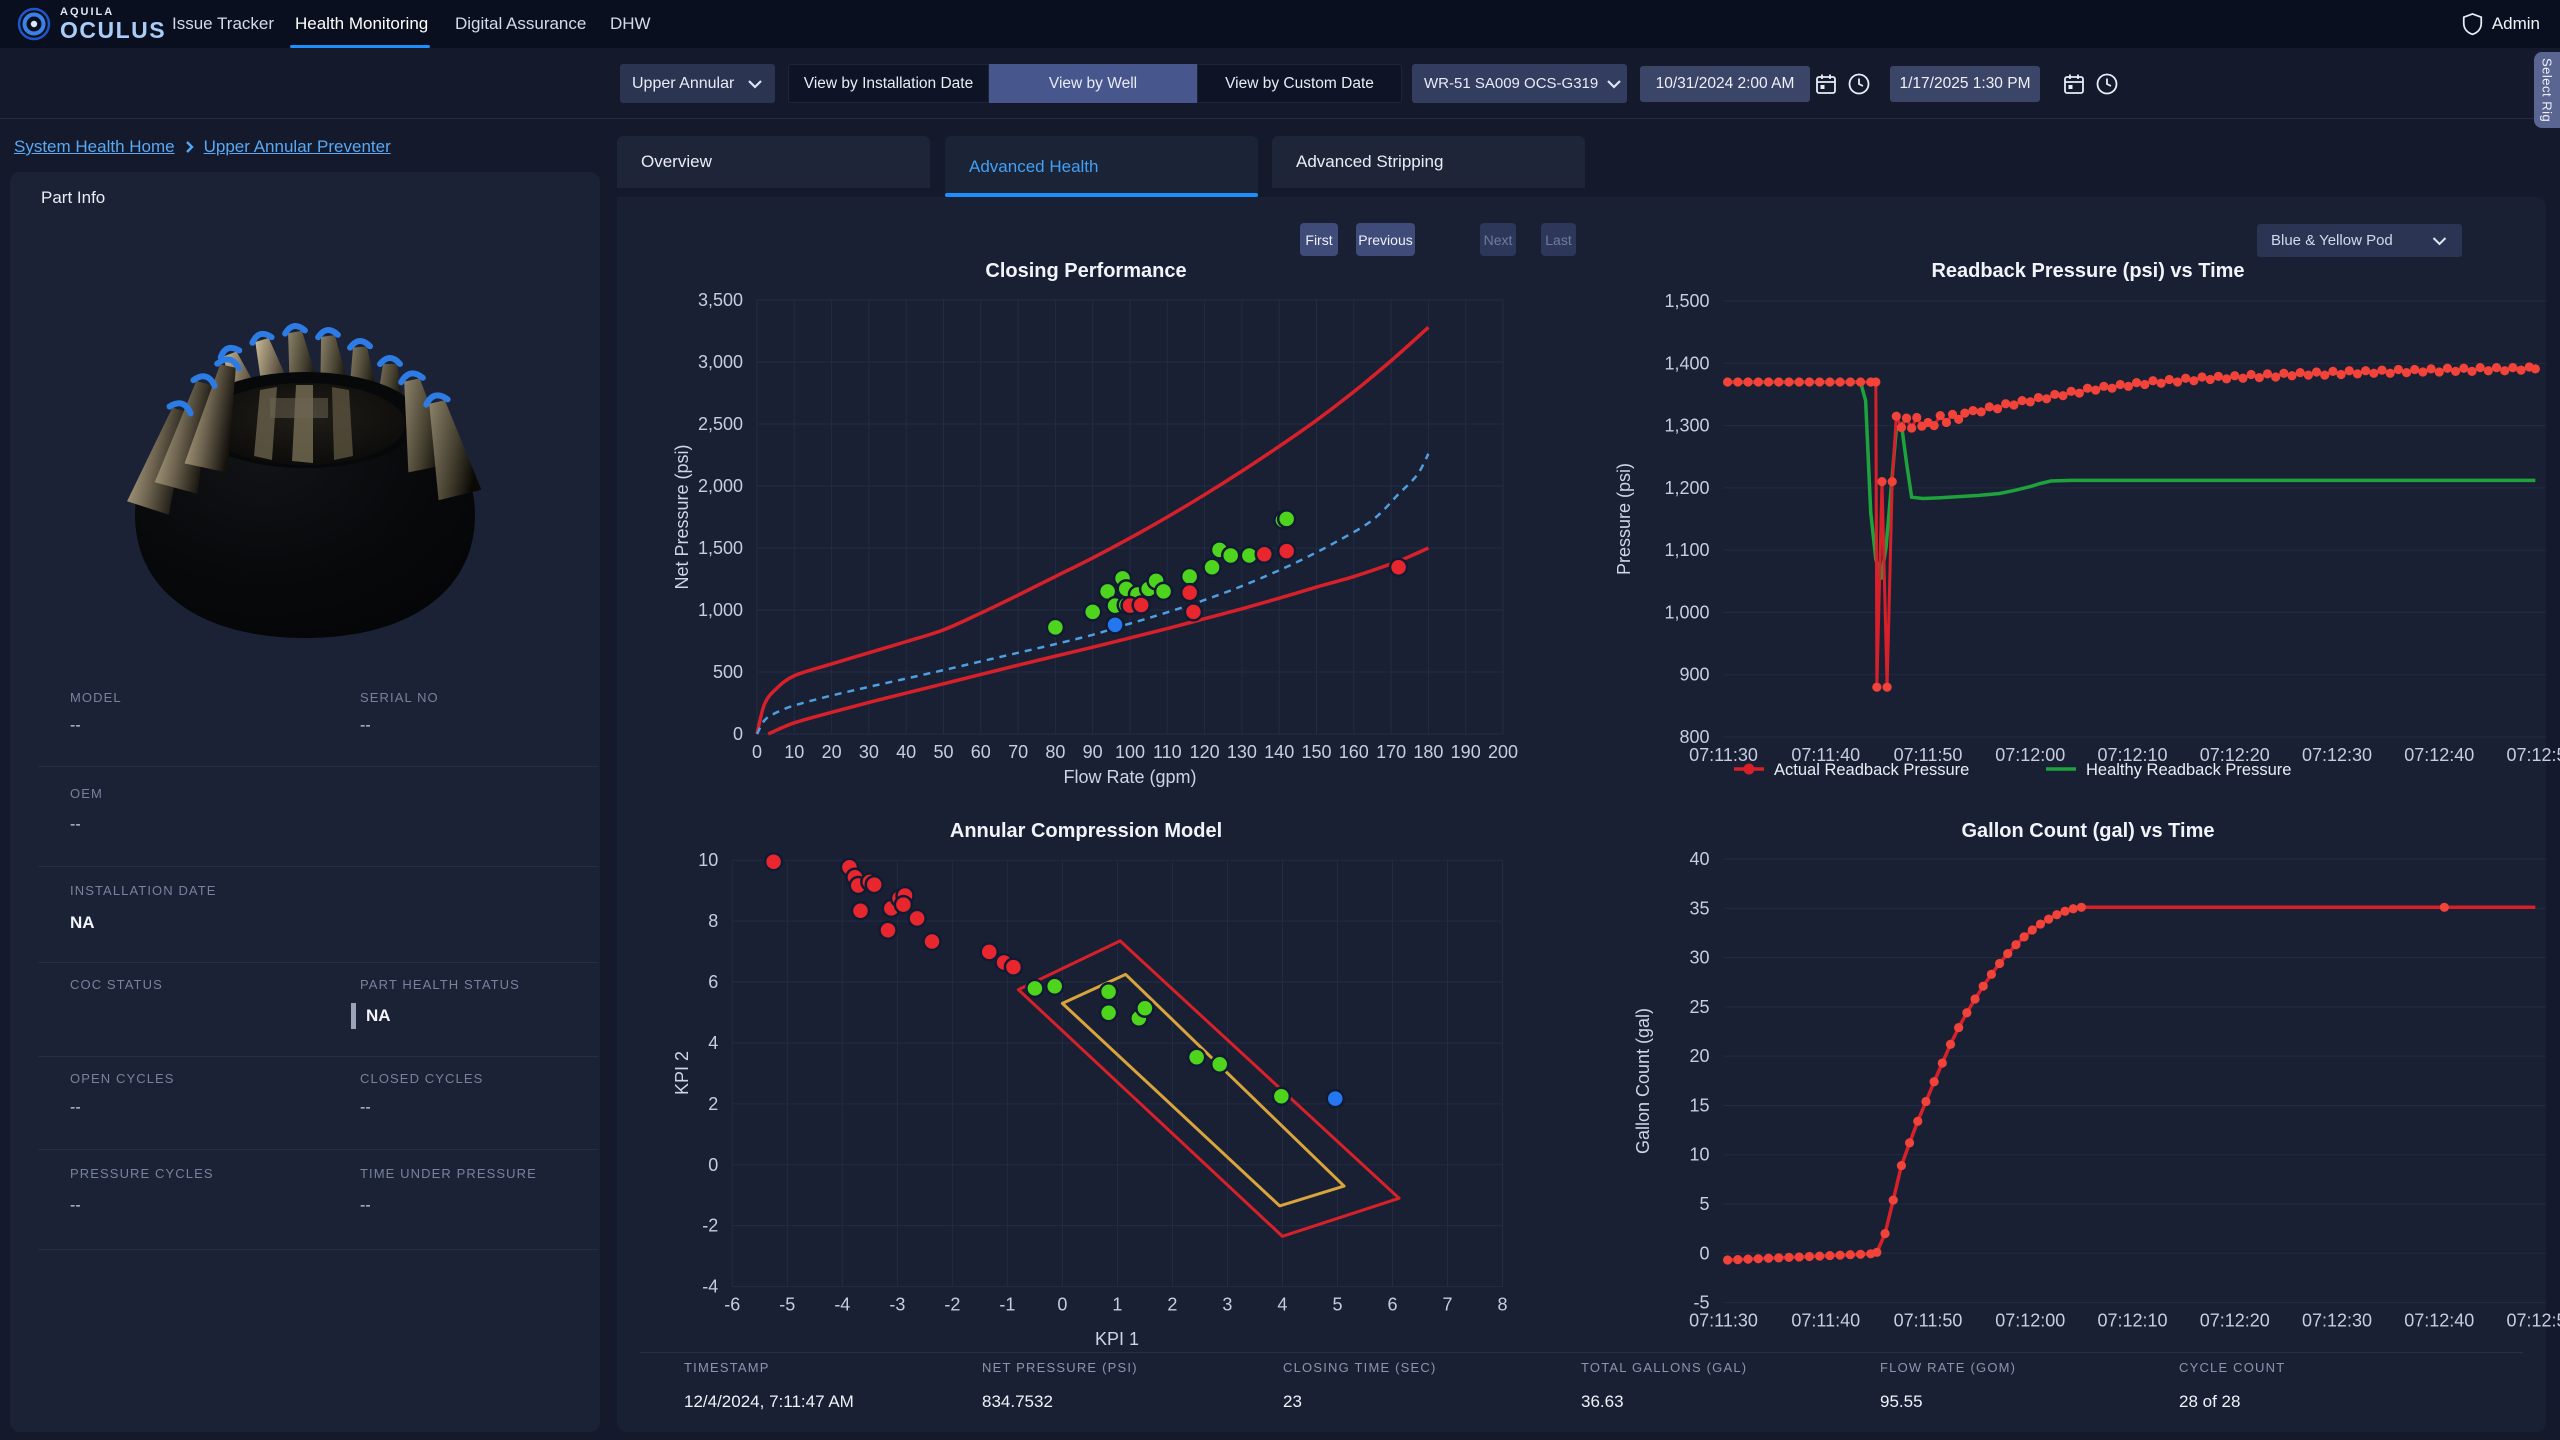 The width and height of the screenshot is (2560, 1440). Describe the element at coordinates (2439, 755) in the screenshot. I see `x-tick-label: 07:12:40` at that location.